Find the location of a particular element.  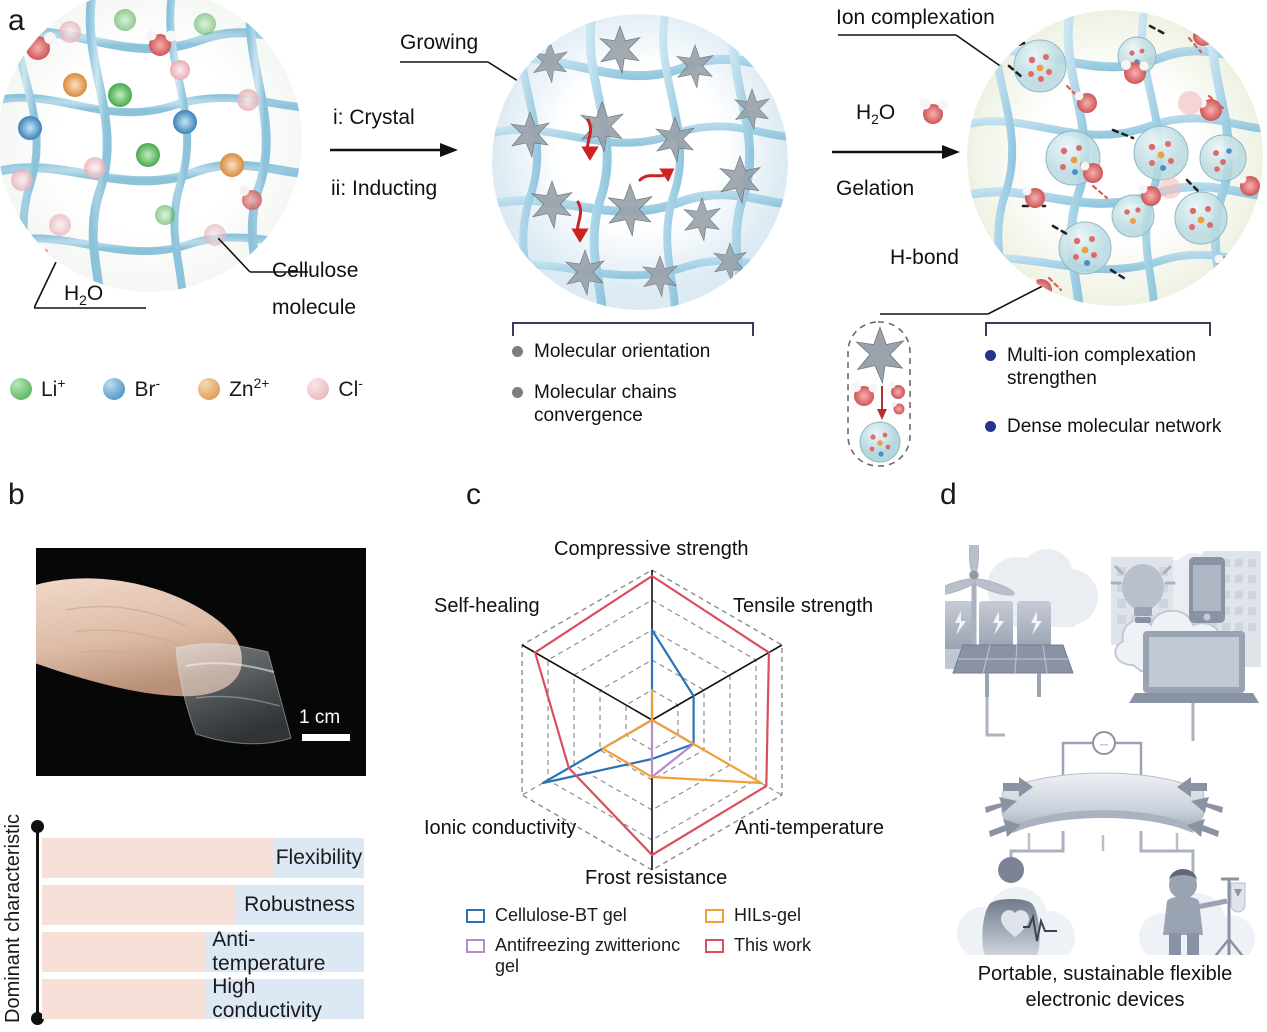

ion-legend-item: Br- is located at coordinates (131, 388).